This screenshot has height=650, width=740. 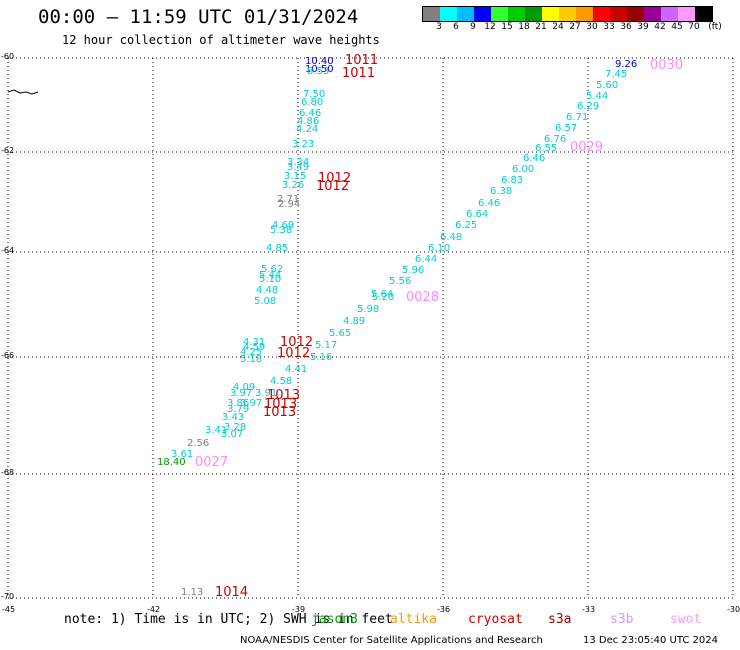 I want to click on wave-height-value: 3.49, so click(x=298, y=167).